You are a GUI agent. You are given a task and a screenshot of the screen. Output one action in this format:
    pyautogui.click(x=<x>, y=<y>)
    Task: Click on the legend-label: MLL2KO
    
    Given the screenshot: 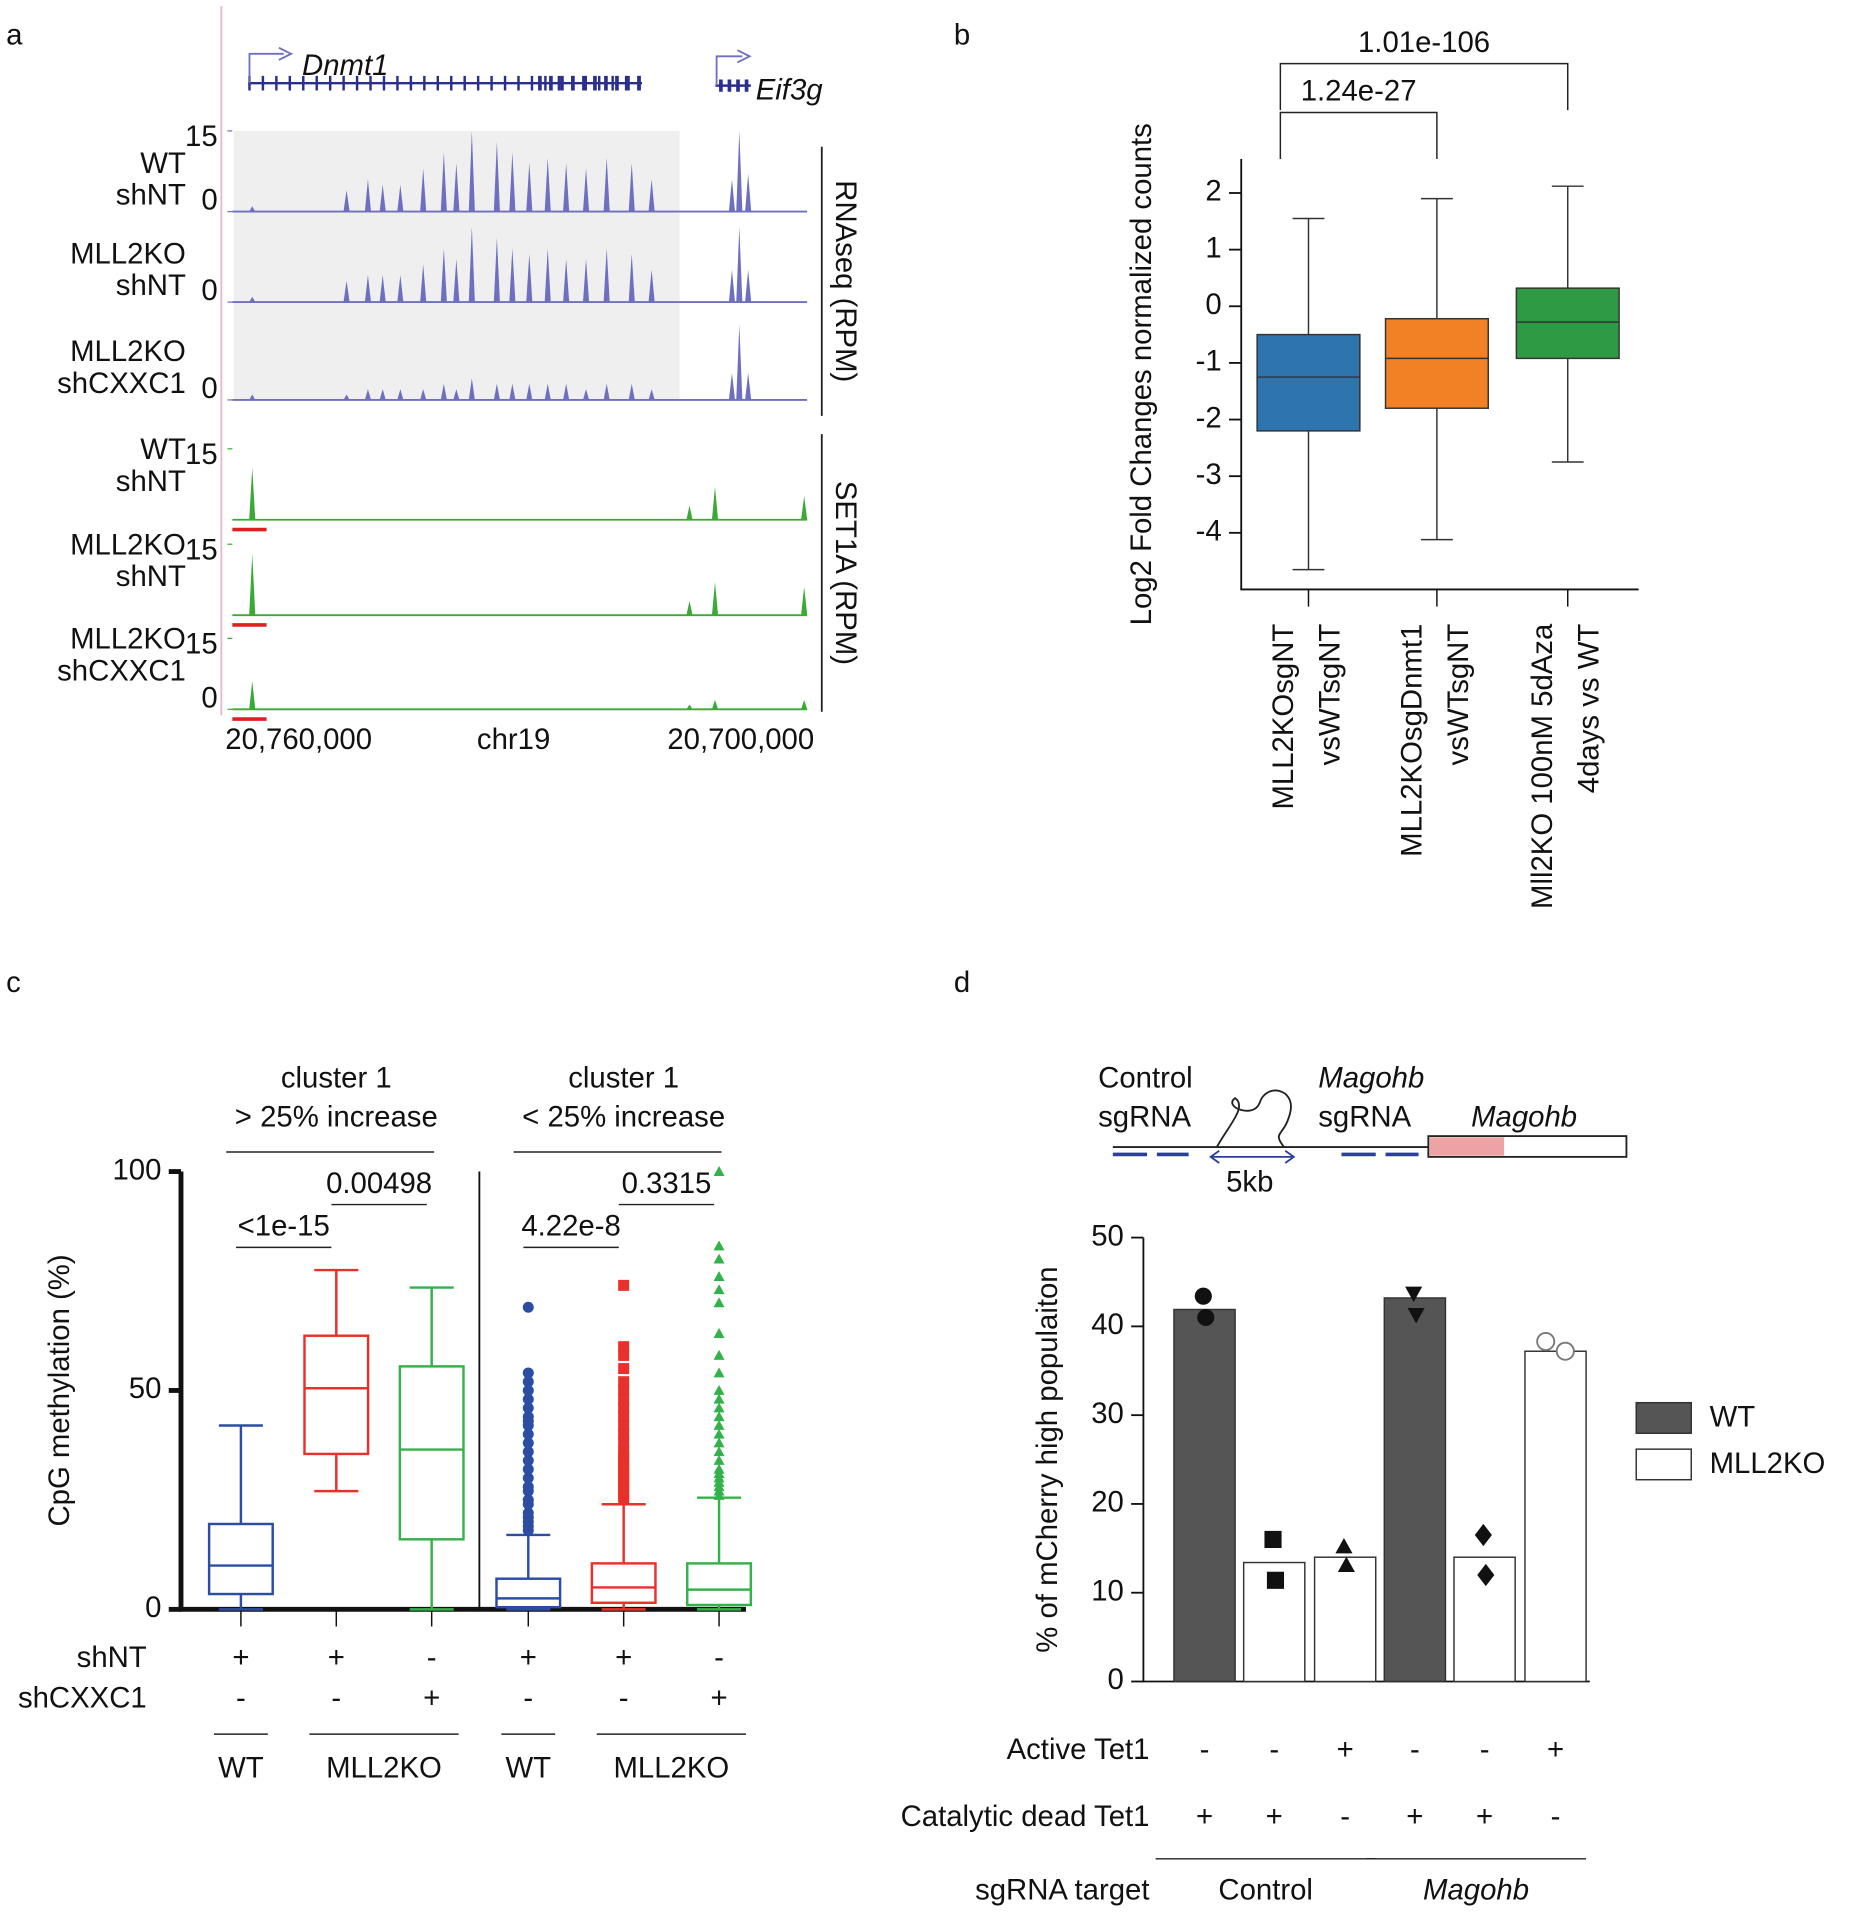 What is the action you would take?
    pyautogui.click(x=1768, y=1463)
    